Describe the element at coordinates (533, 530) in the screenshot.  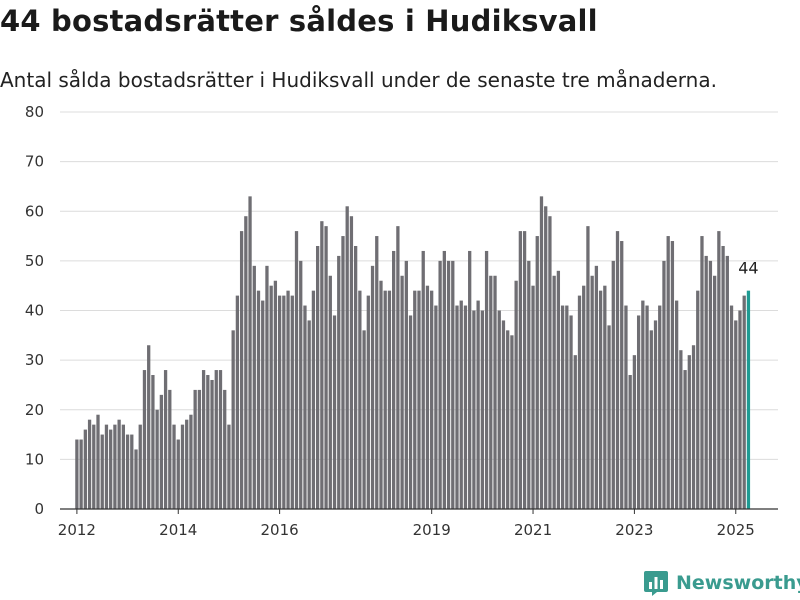
I see `x-tick-label: 2021` at that location.